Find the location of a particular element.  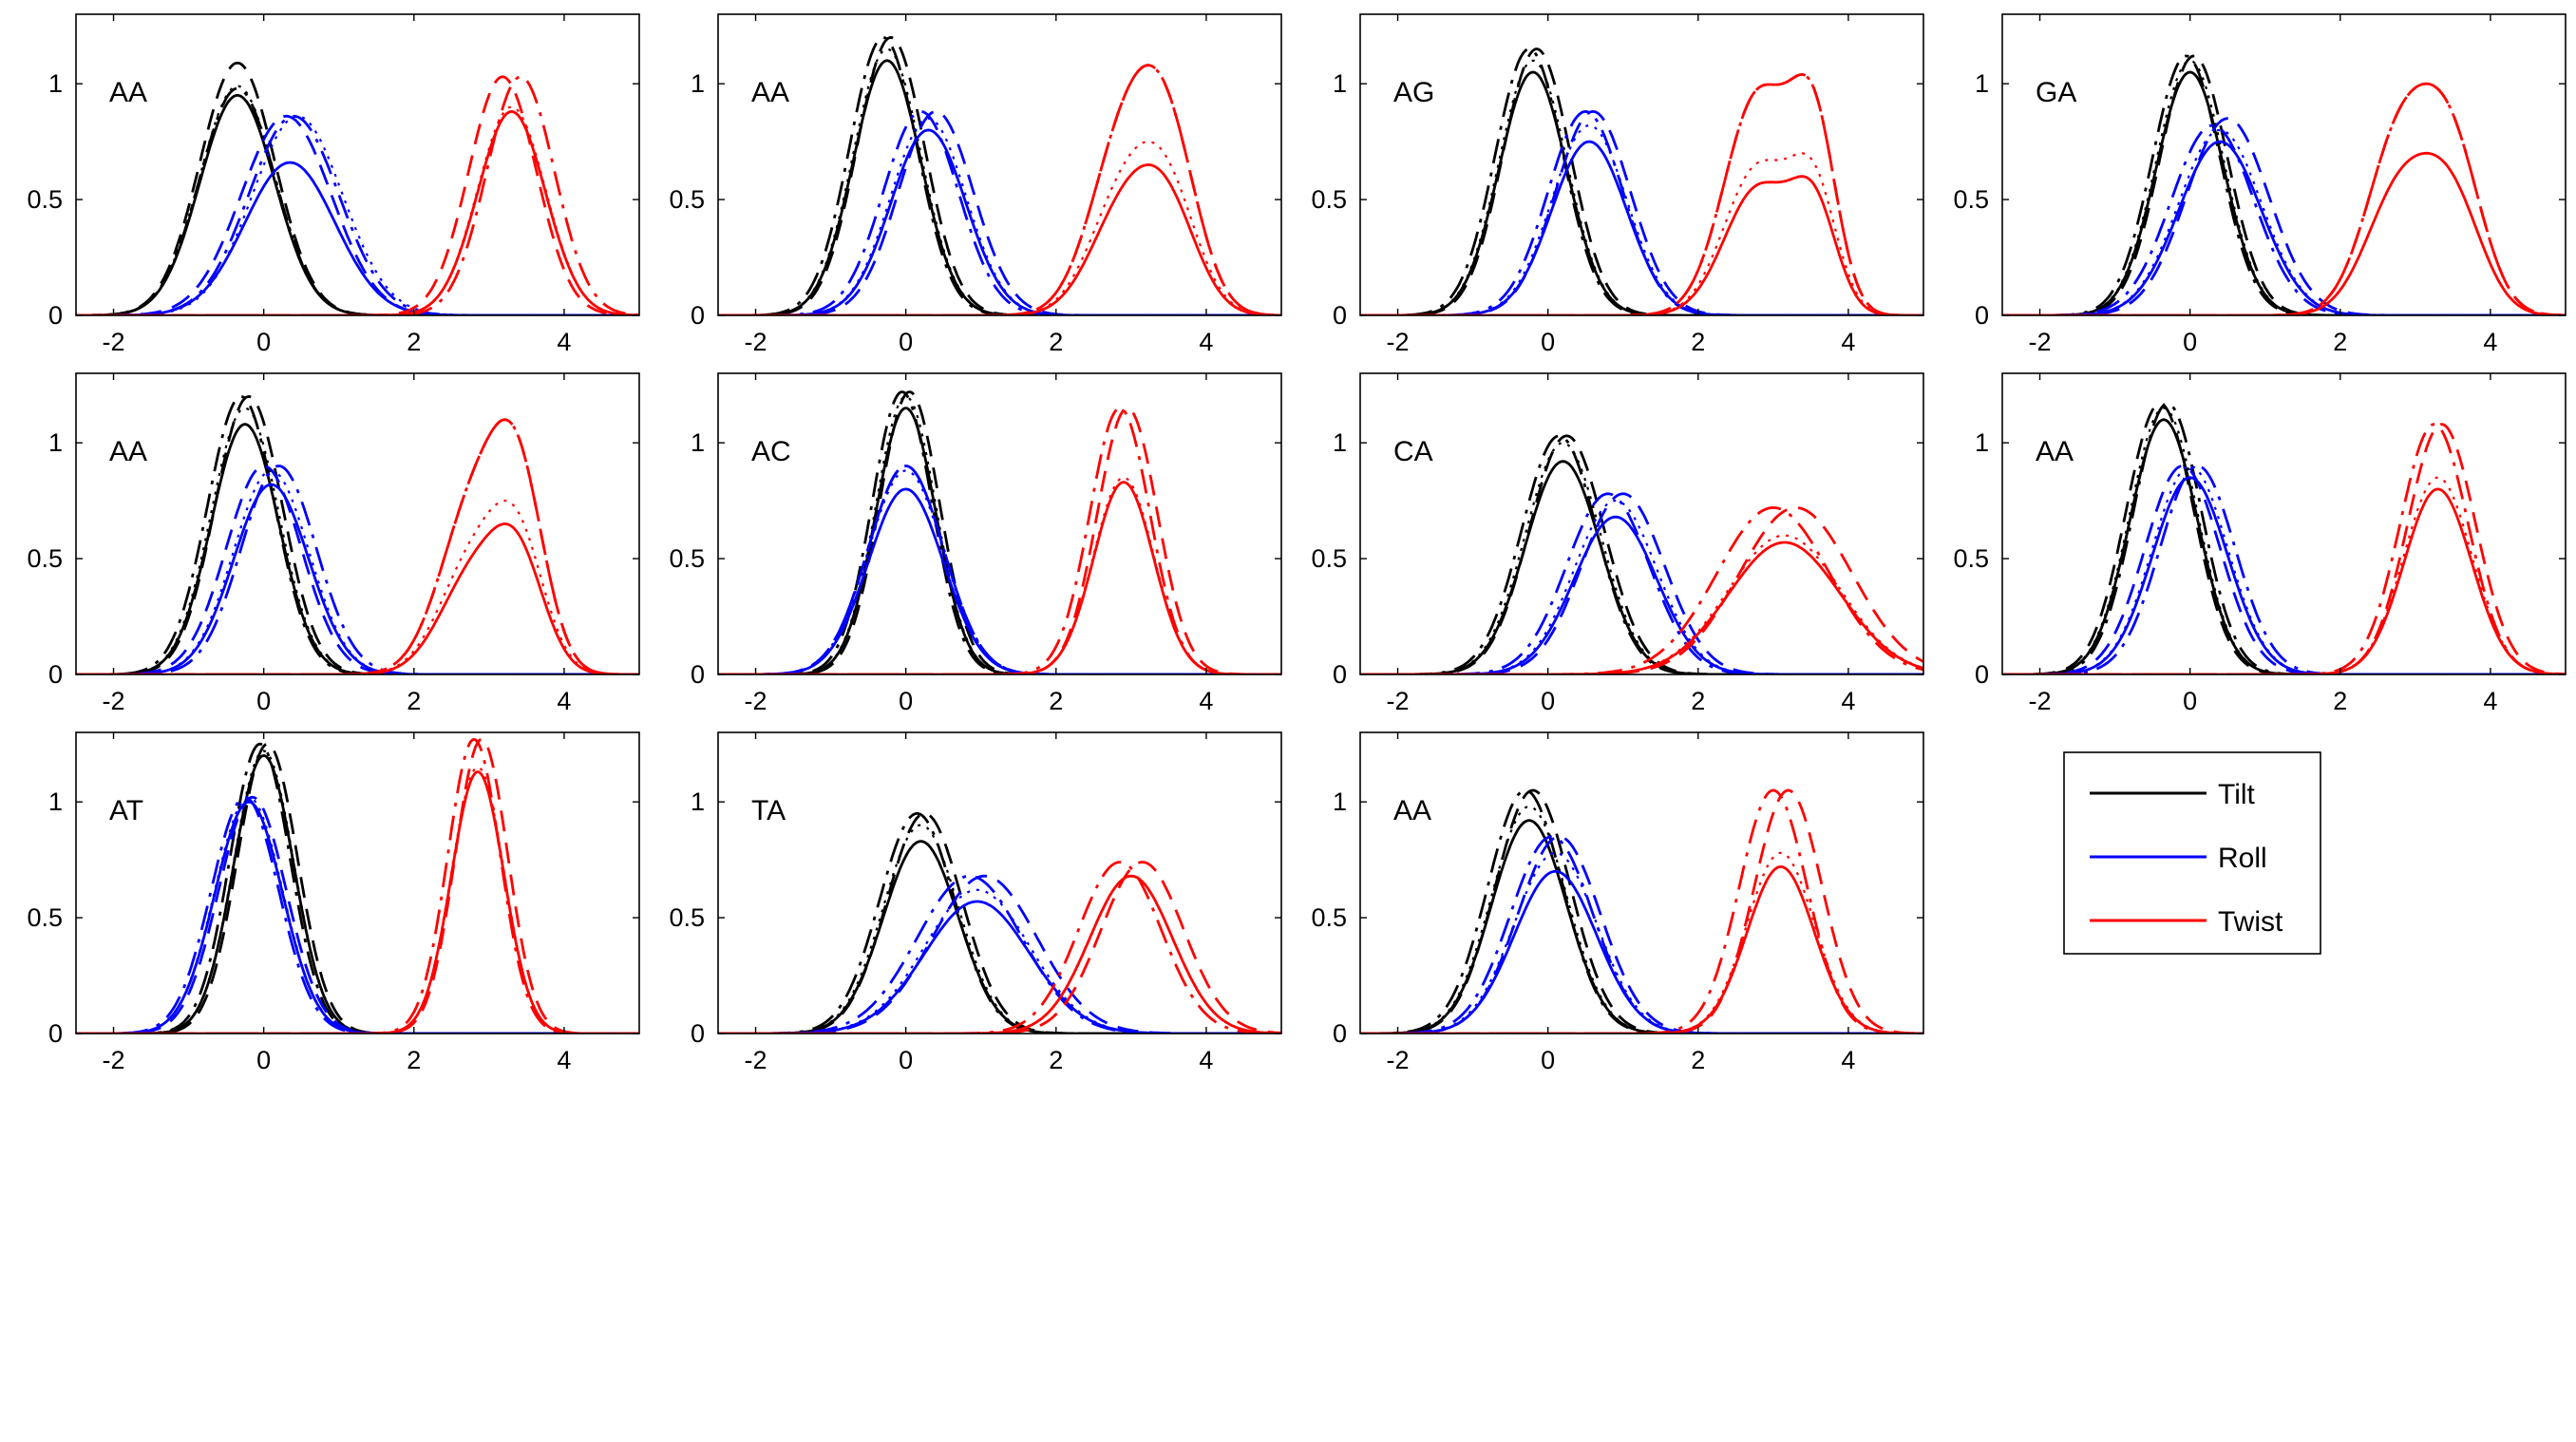

roll-solid-line is located at coordinates (357, 238).